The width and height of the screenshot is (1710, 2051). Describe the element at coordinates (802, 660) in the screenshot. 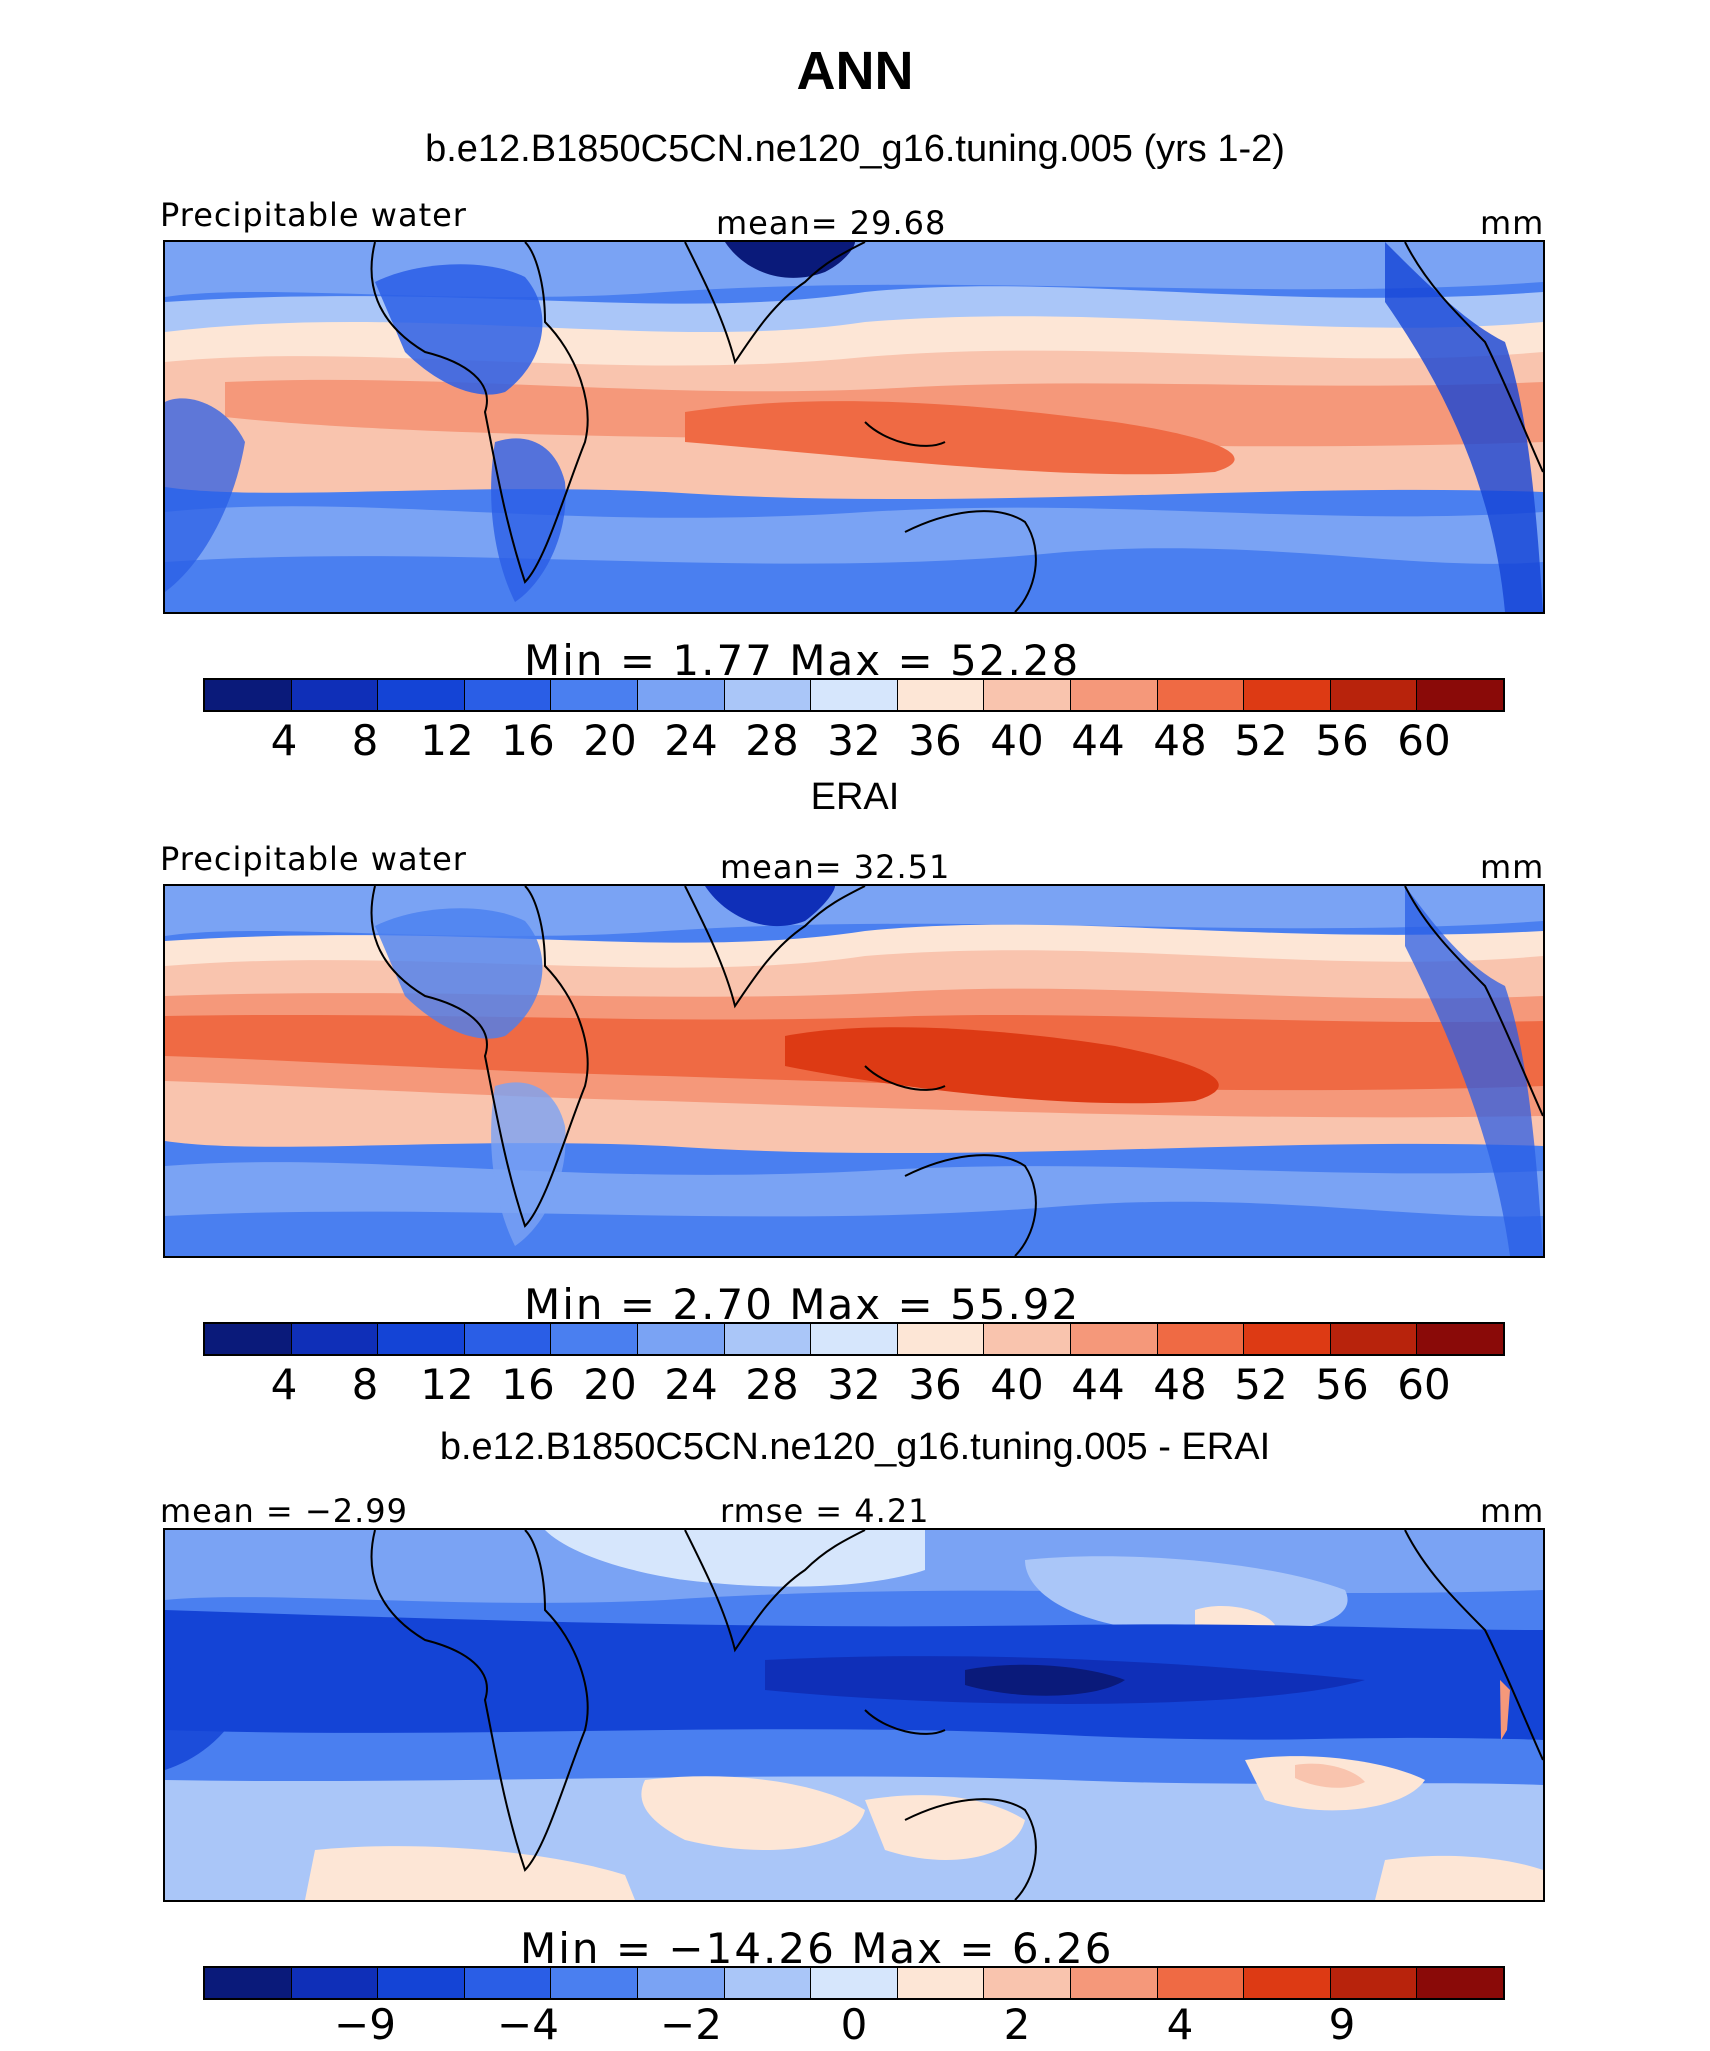

I see `panel-1-minmax: Min = 1.77 Max = 52.28` at that location.